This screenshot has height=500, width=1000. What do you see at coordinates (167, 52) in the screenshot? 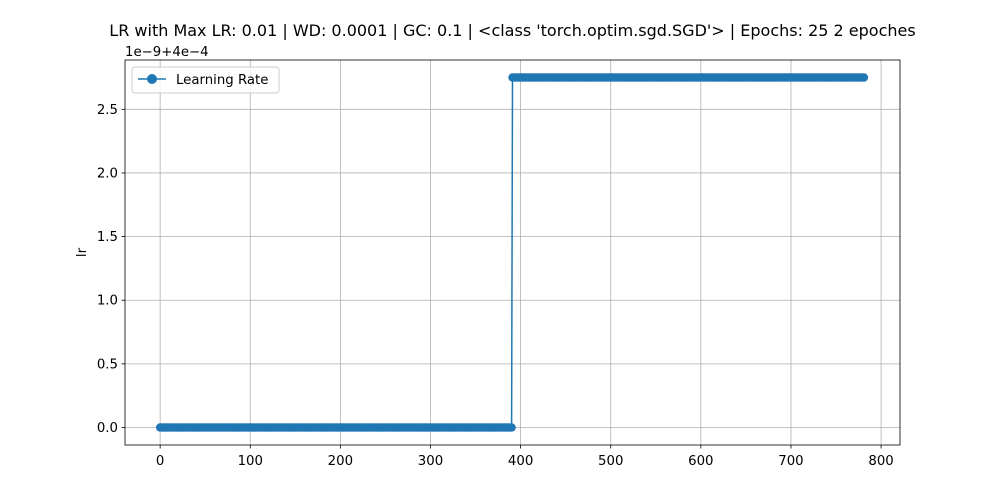
I see `y-axis-offset-text: 1e−9+4e−4` at bounding box center [167, 52].